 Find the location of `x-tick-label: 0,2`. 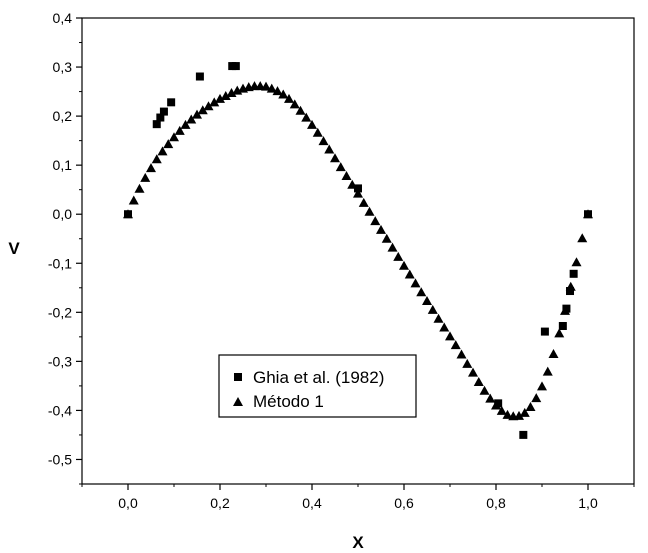

x-tick-label: 0,2 is located at coordinates (220, 503).